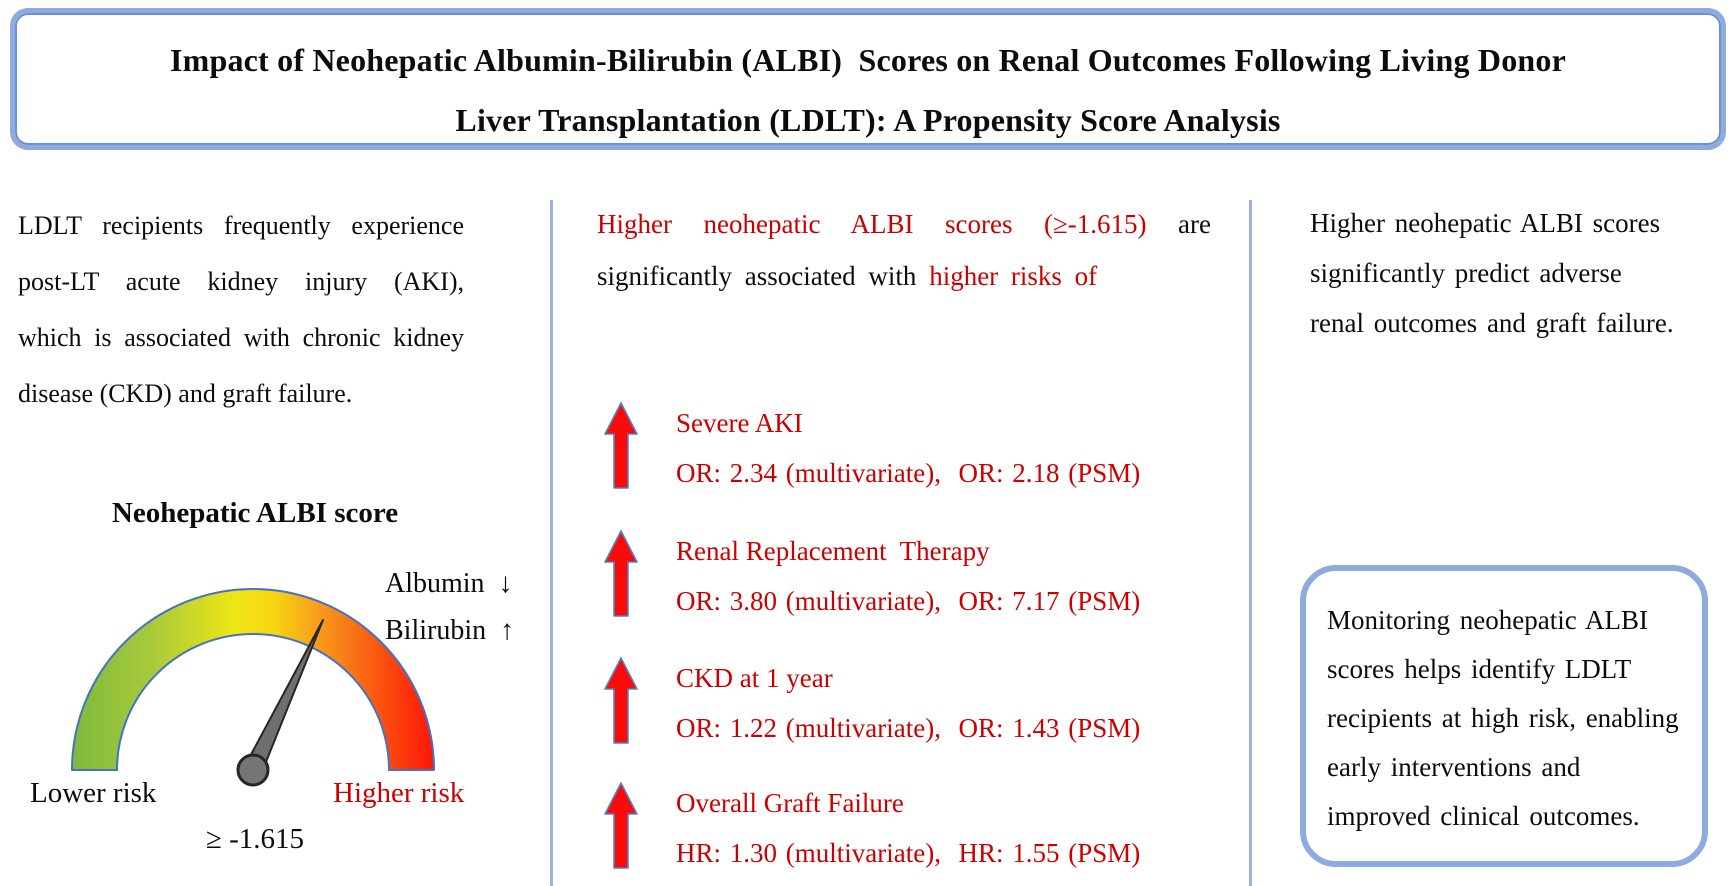  What do you see at coordinates (763, 276) in the screenshot?
I see `statement-black-segment: significantly associated with` at bounding box center [763, 276].